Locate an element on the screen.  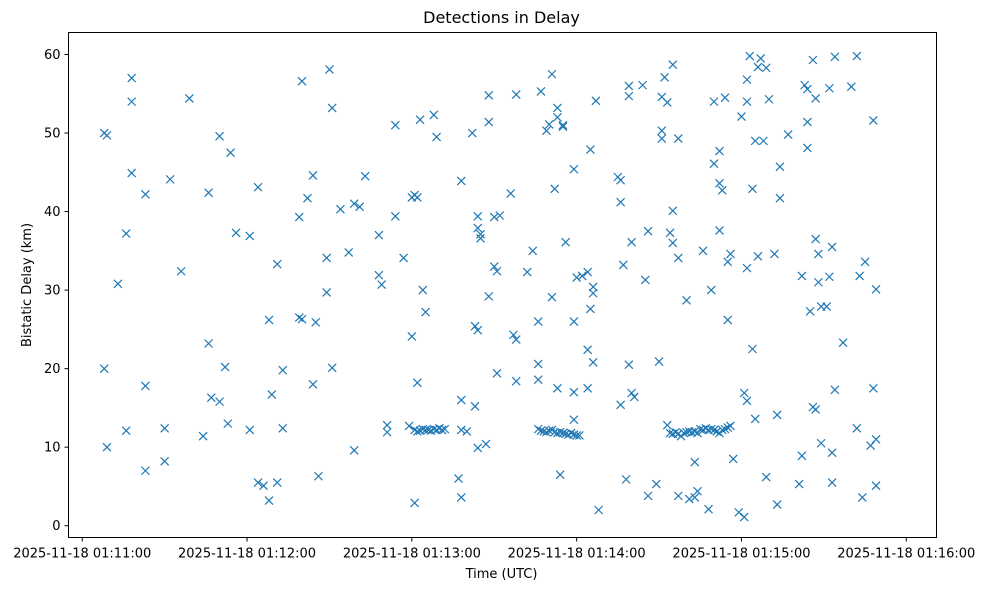
y-axis-title: Bistatic Delay (km) is located at coordinates (27, 285).